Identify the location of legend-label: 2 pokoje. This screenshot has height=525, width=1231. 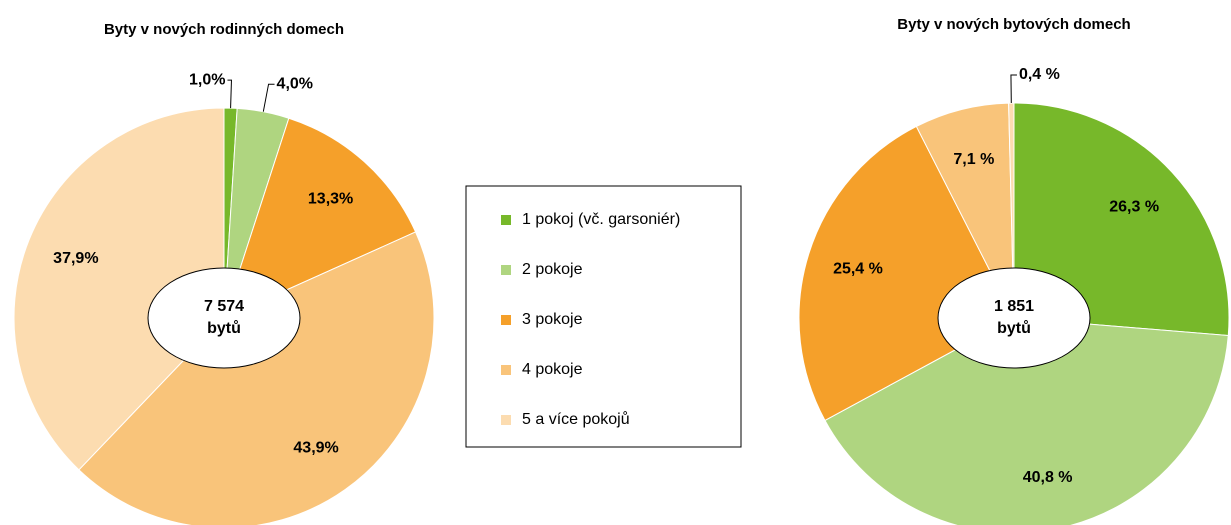
(552, 269).